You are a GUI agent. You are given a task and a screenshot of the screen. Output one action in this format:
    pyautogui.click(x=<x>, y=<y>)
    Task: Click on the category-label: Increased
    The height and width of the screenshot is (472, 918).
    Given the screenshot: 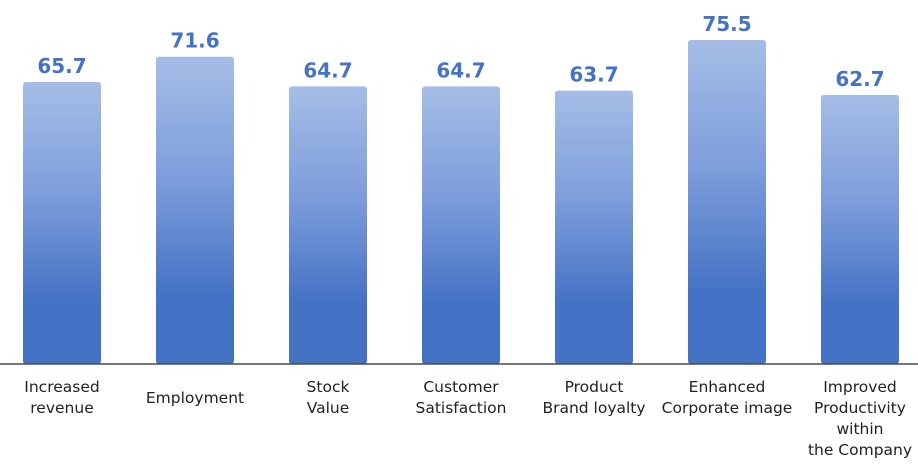 What is the action you would take?
    pyautogui.click(x=61, y=387)
    